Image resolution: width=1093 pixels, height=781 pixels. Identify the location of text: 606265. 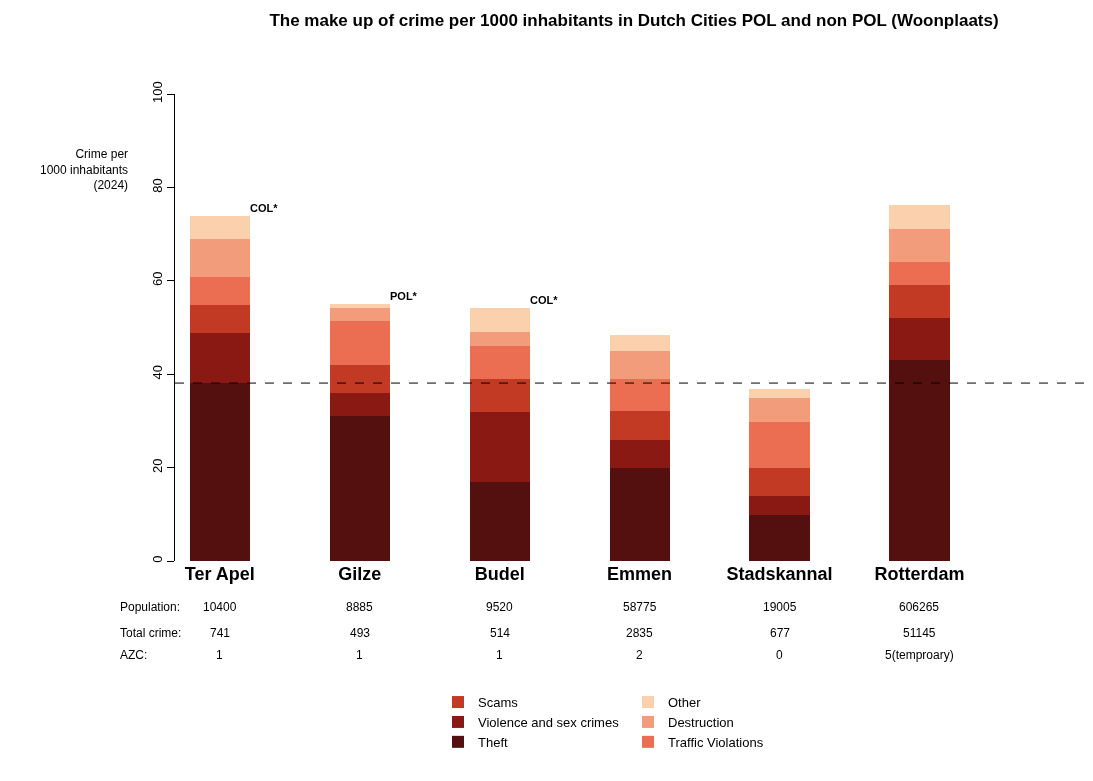
(919, 607).